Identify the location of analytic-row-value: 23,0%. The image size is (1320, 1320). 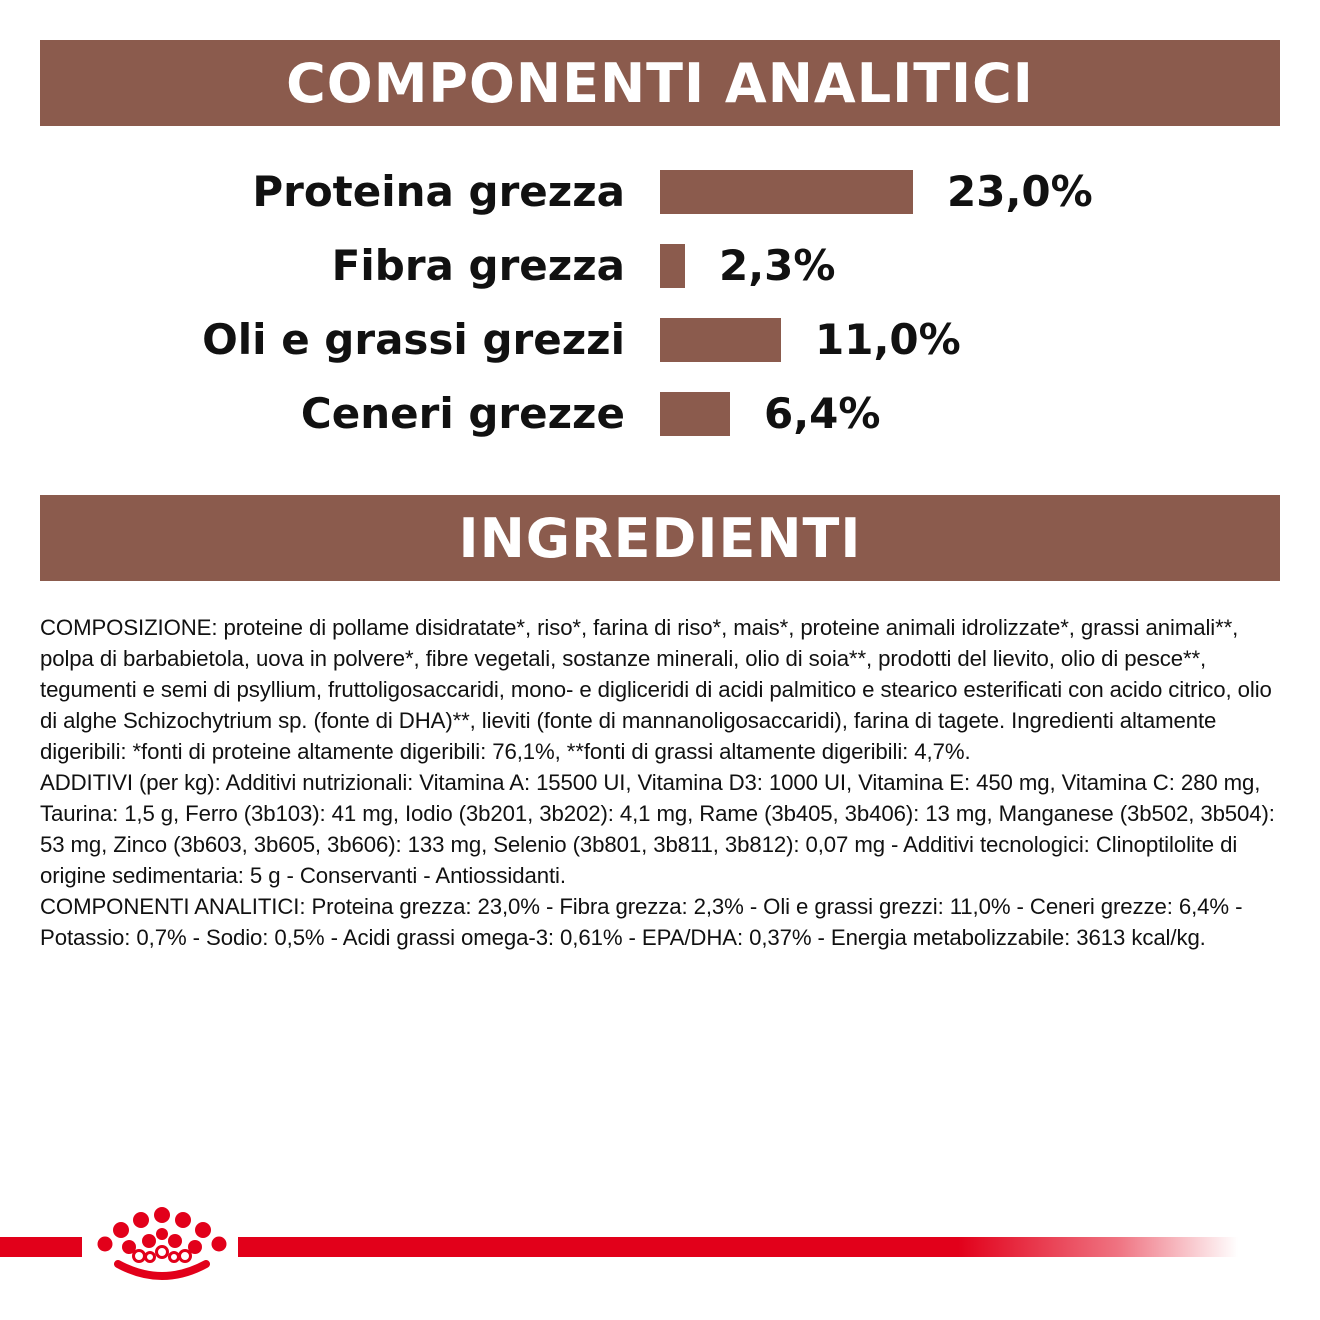
(1020, 191).